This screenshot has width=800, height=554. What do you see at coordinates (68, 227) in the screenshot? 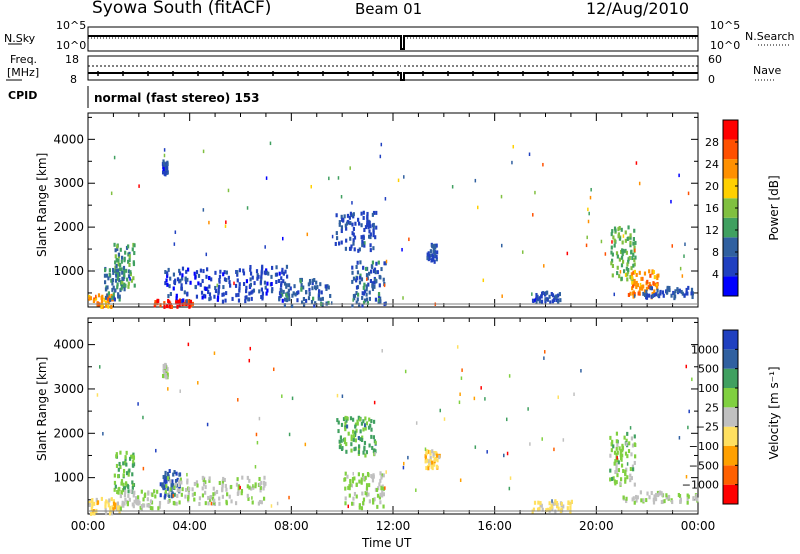
I see `ytick-label: 2000` at bounding box center [68, 227].